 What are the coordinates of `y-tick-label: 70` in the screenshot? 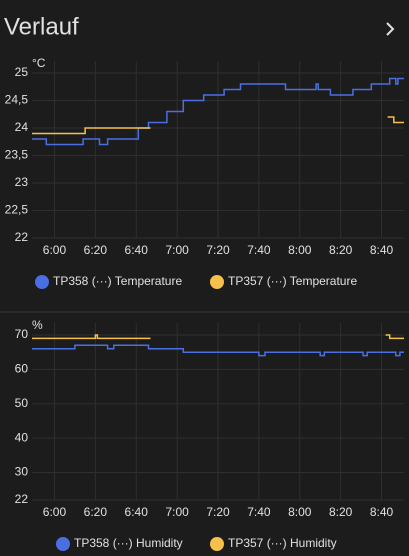 It's located at (22, 334).